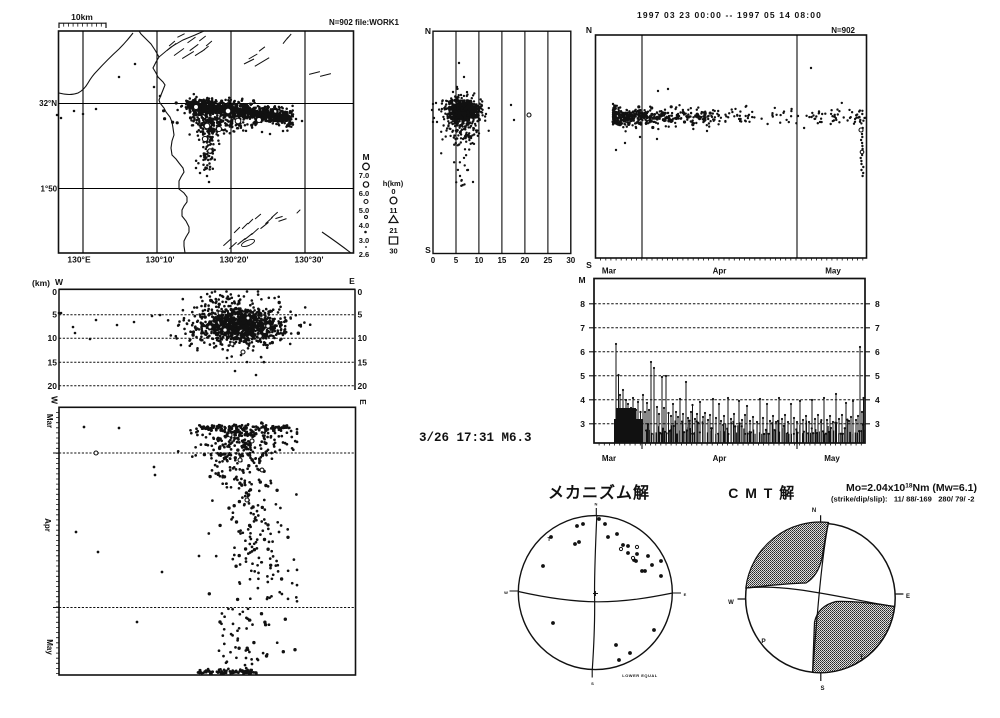 This screenshot has width=1000, height=718. Describe the element at coordinates (41, 283) in the screenshot. I see `svg-text: (km)` at that location.